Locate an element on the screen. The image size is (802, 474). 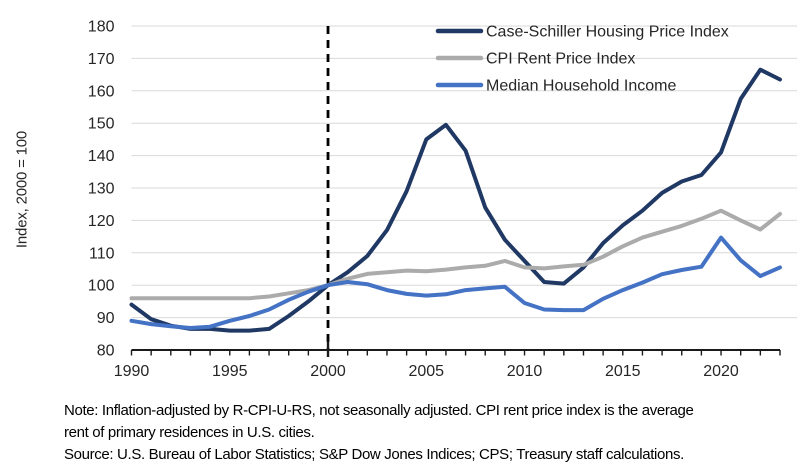
y-tick-label: 150 is located at coordinates (101, 124).